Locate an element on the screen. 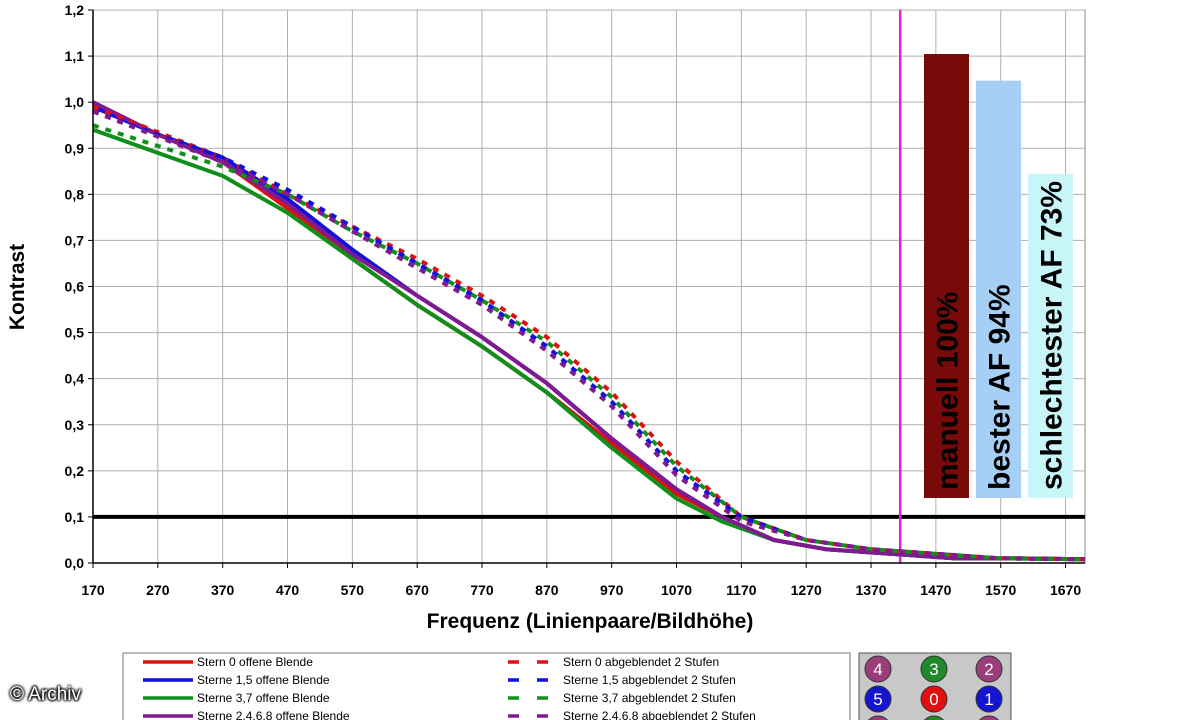 The width and height of the screenshot is (1200, 720). x-tick-label: 270 is located at coordinates (158, 590).